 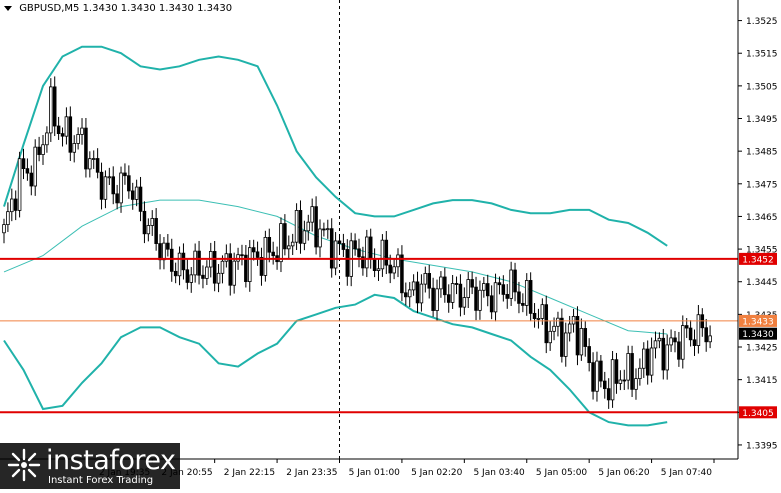 What do you see at coordinates (762, 446) in the screenshot?
I see `y-tick-label: 1.3395` at bounding box center [762, 446].